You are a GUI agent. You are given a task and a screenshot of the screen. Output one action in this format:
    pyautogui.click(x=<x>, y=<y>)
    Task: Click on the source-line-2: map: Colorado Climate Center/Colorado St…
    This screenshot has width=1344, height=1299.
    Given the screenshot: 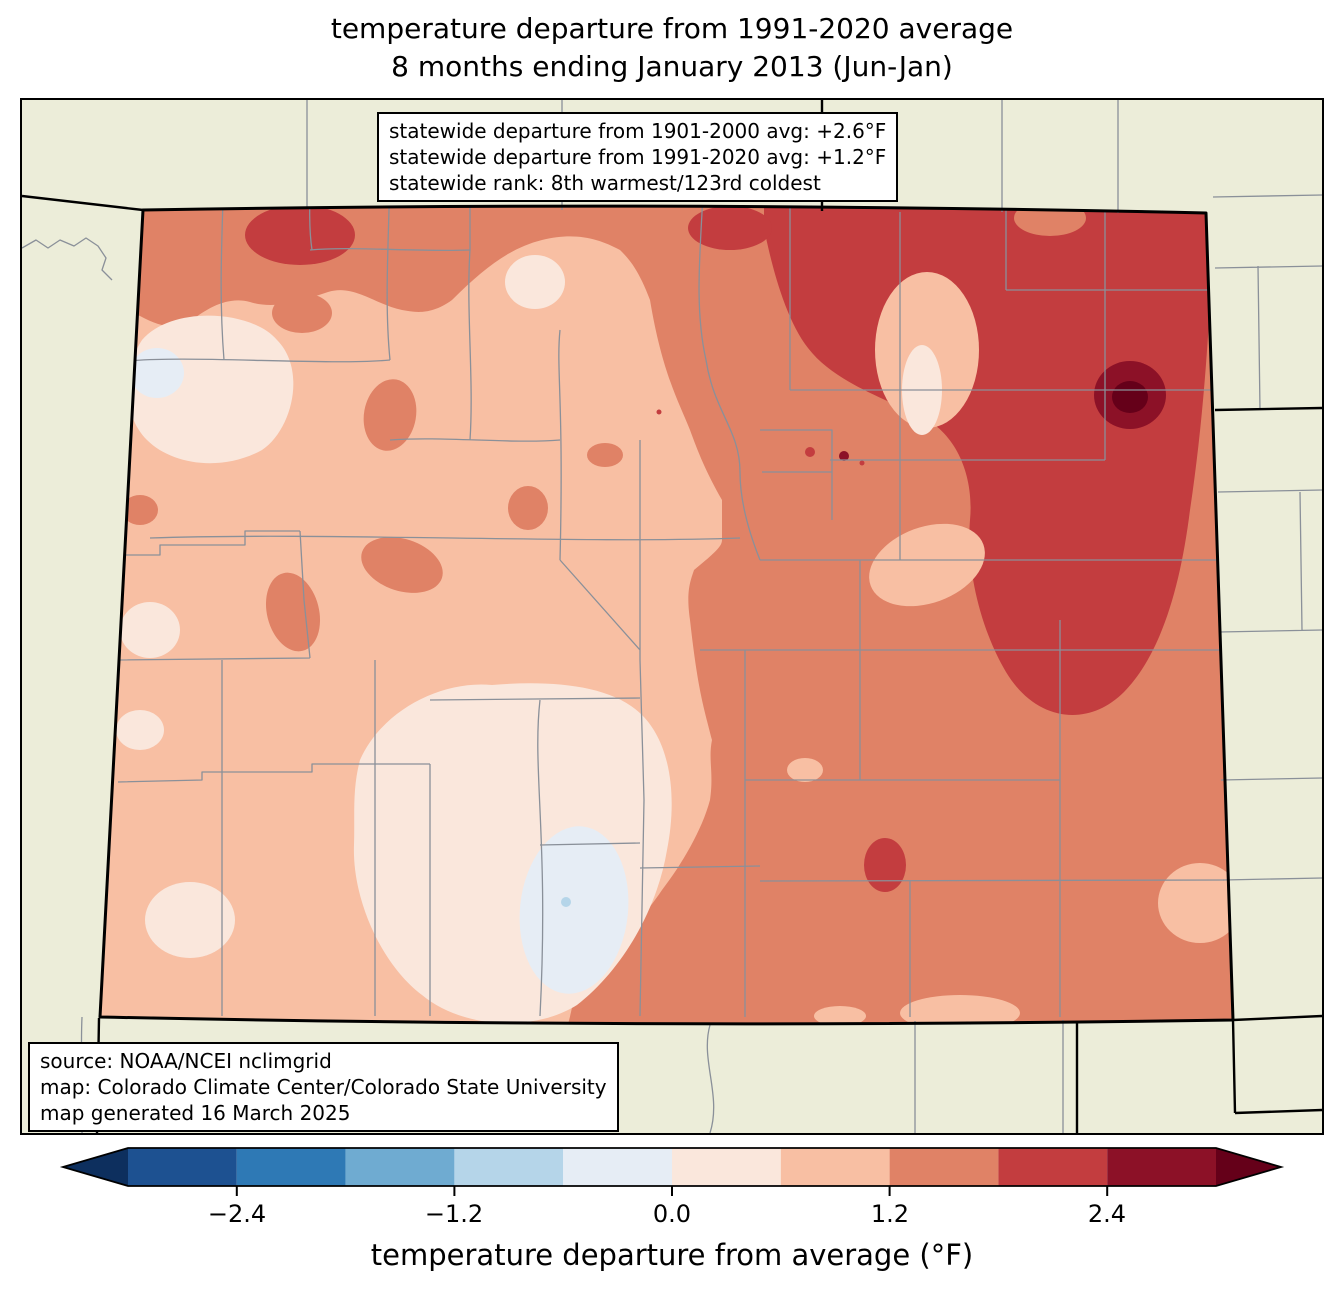 What is the action you would take?
    pyautogui.click(x=323, y=1087)
    